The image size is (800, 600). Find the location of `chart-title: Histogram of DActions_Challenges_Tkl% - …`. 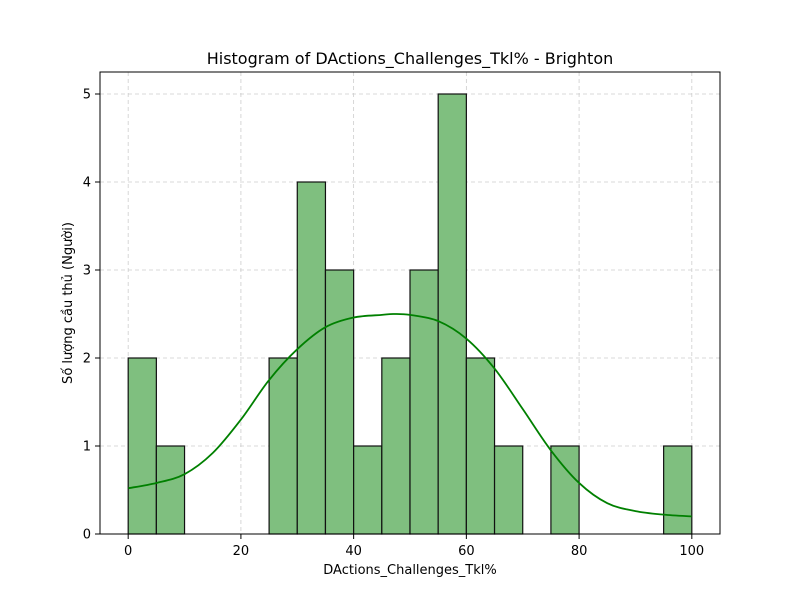

chart-title: Histogram of DActions_Challenges_Tkl% - … is located at coordinates (410, 59).